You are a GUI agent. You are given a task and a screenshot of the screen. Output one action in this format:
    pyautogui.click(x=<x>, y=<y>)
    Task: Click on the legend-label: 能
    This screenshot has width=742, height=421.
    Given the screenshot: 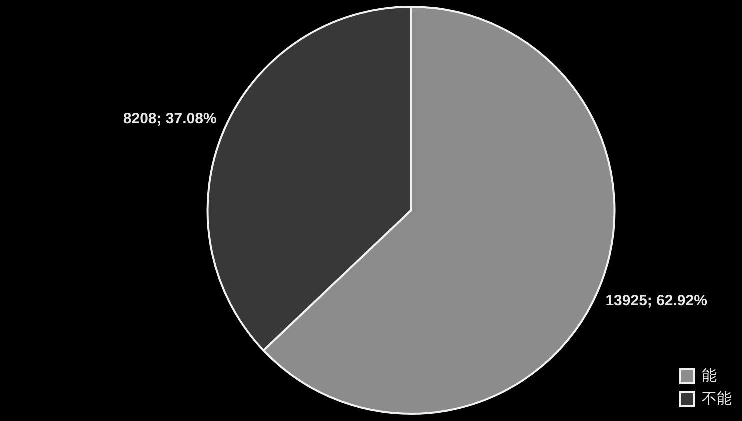 What is the action you would take?
    pyautogui.click(x=709, y=375)
    